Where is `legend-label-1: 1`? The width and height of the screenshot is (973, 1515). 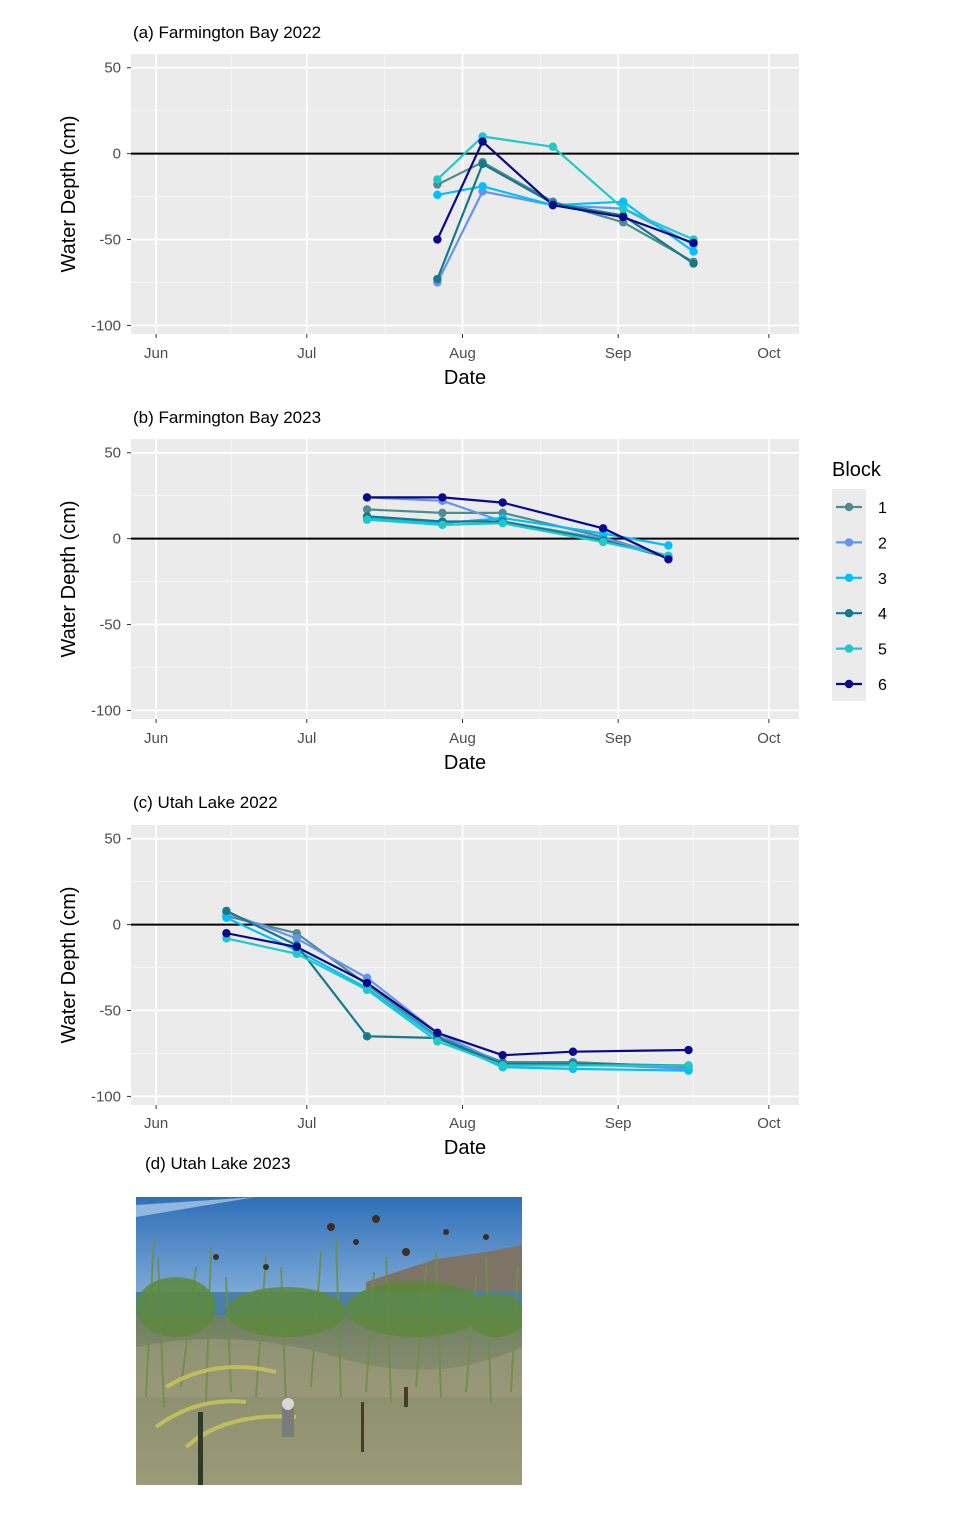 legend-label-1: 1 is located at coordinates (882, 508).